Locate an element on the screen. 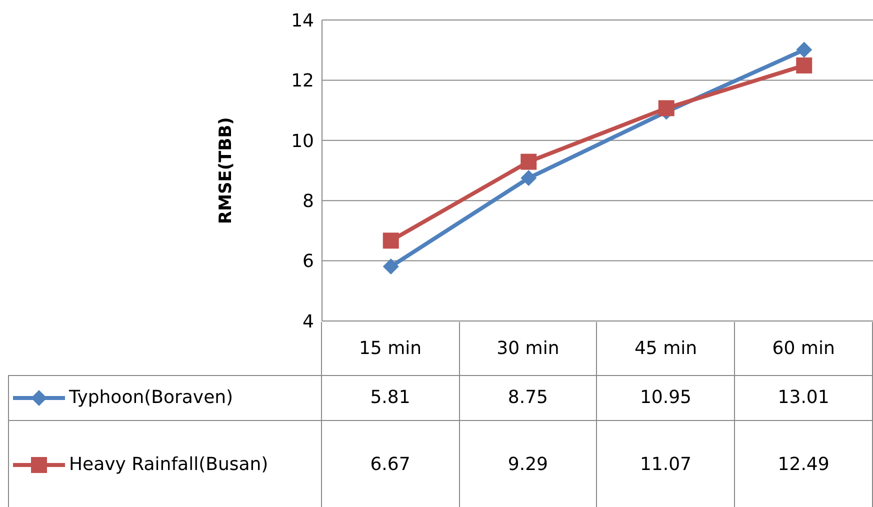 The image size is (873, 507). y-tick-label: 10 is located at coordinates (302, 141).